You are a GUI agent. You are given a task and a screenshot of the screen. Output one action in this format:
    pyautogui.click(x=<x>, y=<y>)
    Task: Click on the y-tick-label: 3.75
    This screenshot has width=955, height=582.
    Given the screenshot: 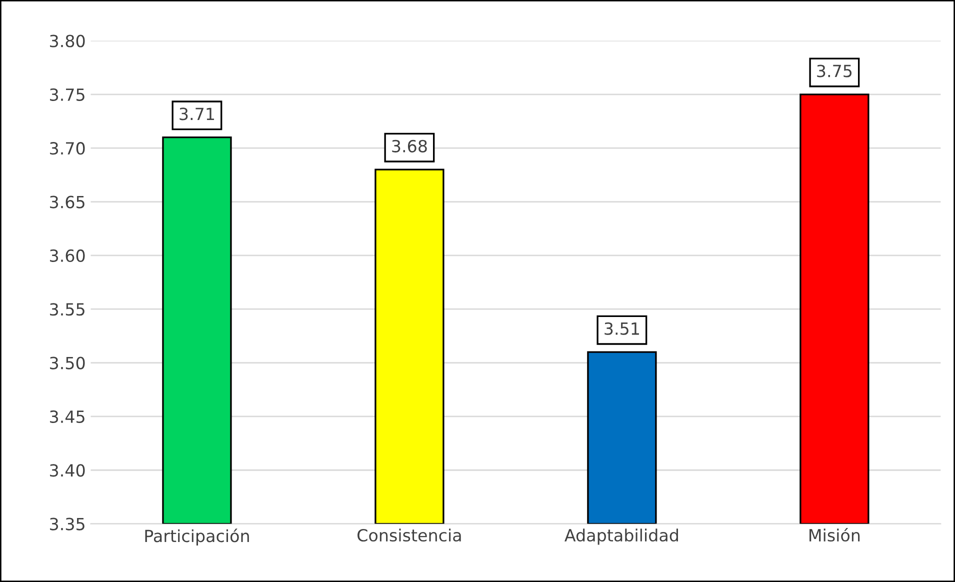 What is the action you would take?
    pyautogui.click(x=67, y=94)
    